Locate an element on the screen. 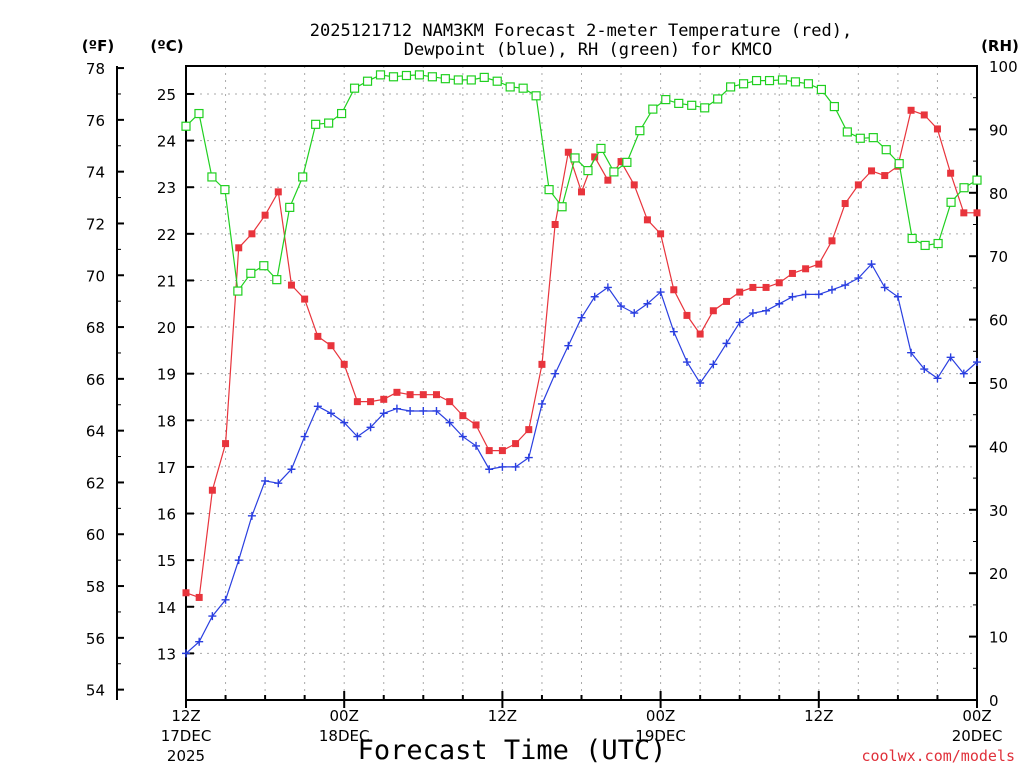  celsius-tick-label: 16 is located at coordinates (166, 515).